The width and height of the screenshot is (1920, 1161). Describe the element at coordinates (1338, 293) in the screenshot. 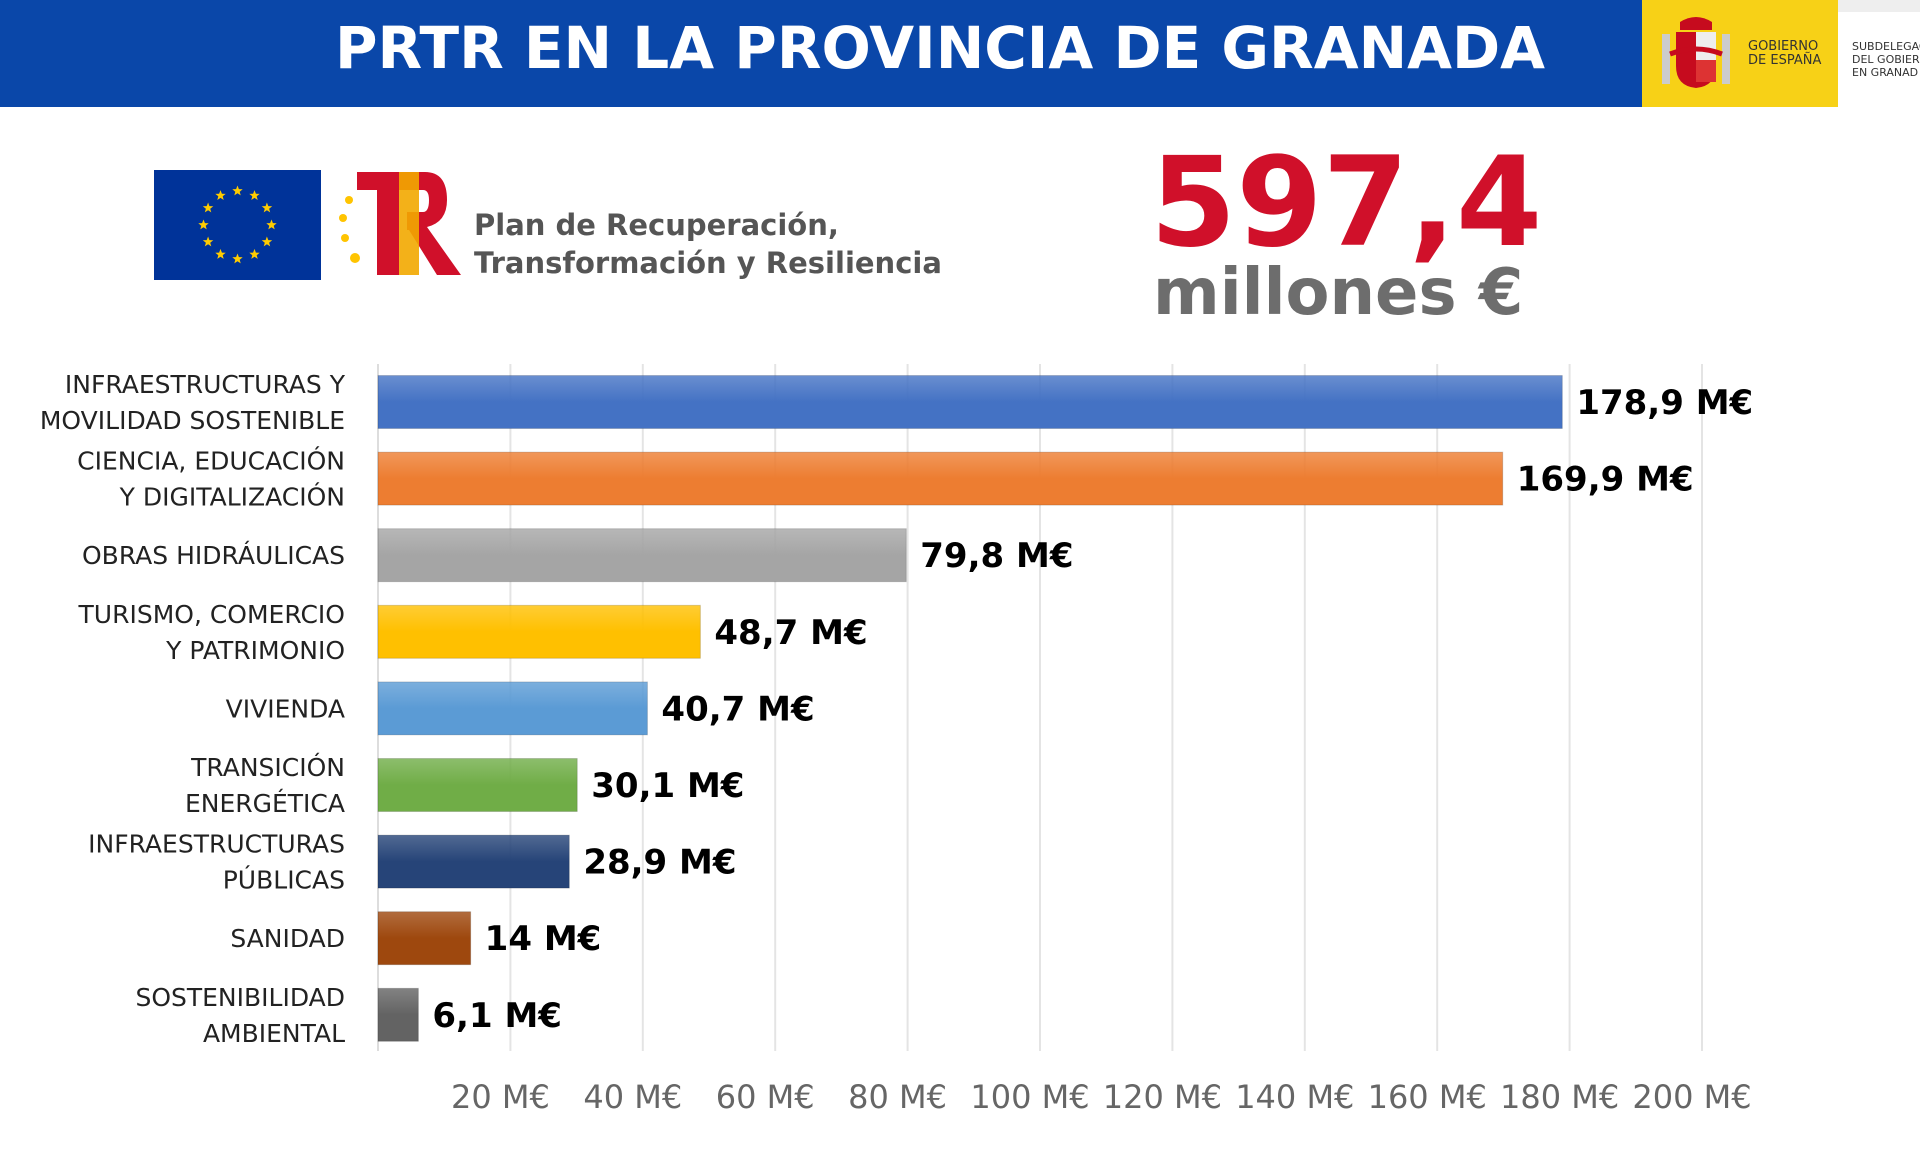

I see `total-unit: millones €` at that location.